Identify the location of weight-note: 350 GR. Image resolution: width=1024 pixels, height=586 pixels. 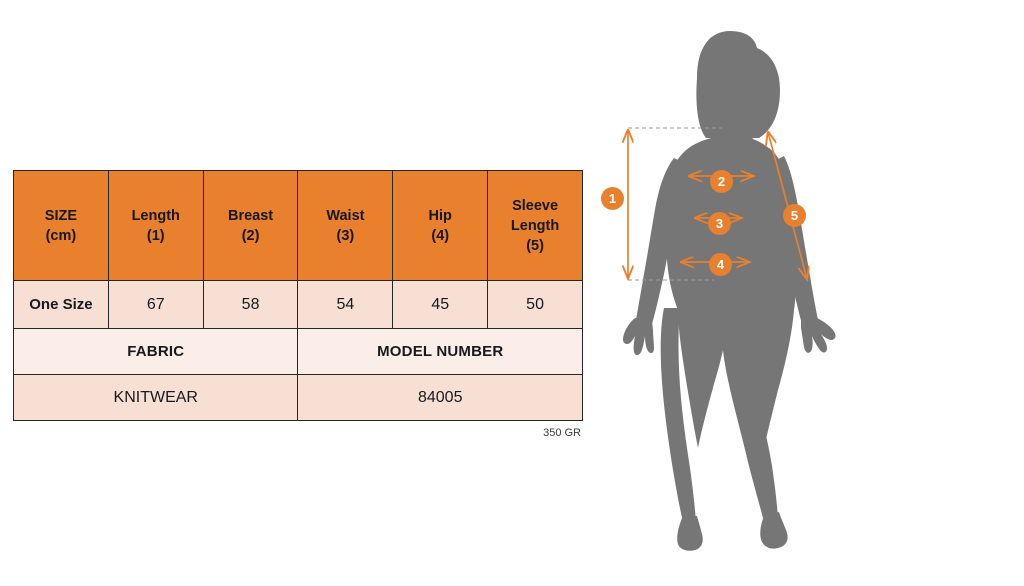
(562, 433).